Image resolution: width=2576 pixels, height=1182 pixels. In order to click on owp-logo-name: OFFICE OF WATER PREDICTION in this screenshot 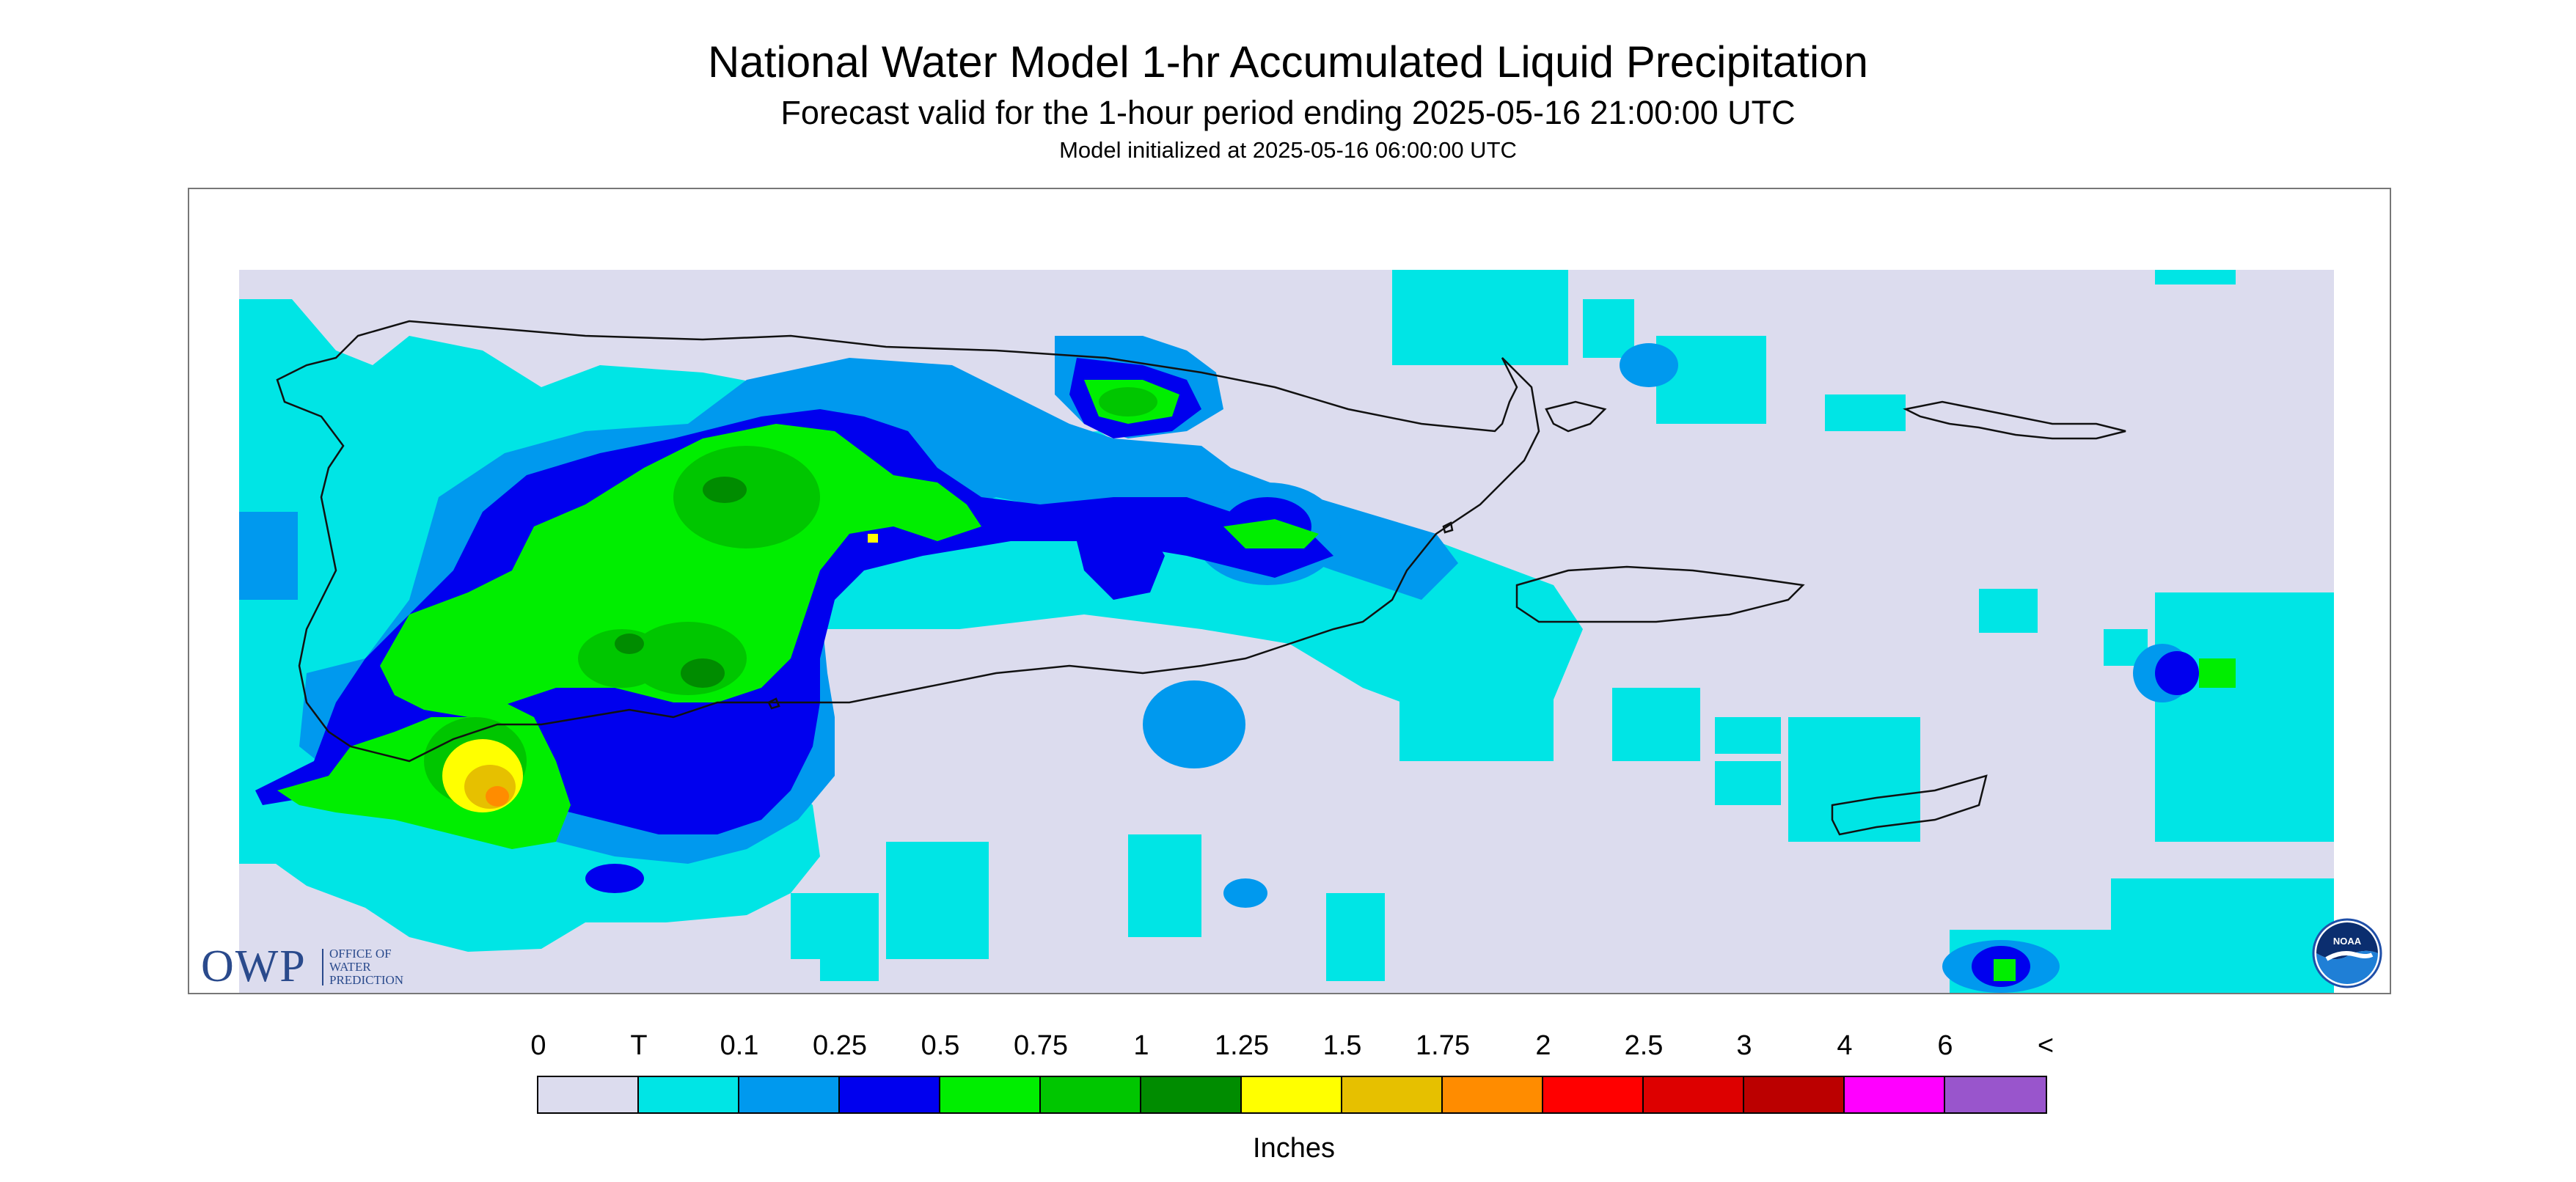, I will do `click(366, 967)`.